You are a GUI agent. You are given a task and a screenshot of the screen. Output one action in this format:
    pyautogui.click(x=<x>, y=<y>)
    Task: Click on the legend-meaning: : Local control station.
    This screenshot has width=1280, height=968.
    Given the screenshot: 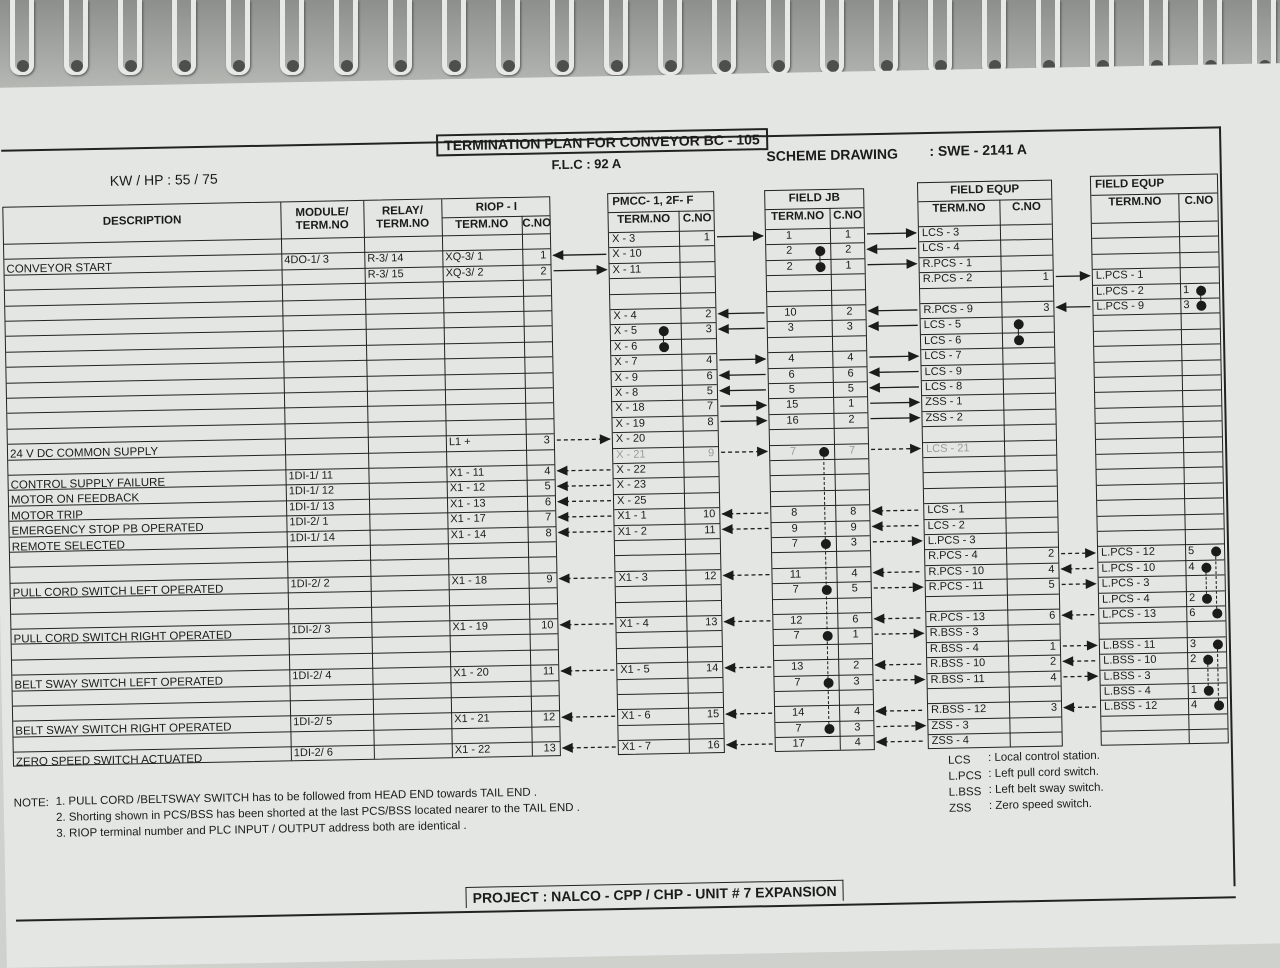 What is the action you would take?
    pyautogui.click(x=1044, y=756)
    